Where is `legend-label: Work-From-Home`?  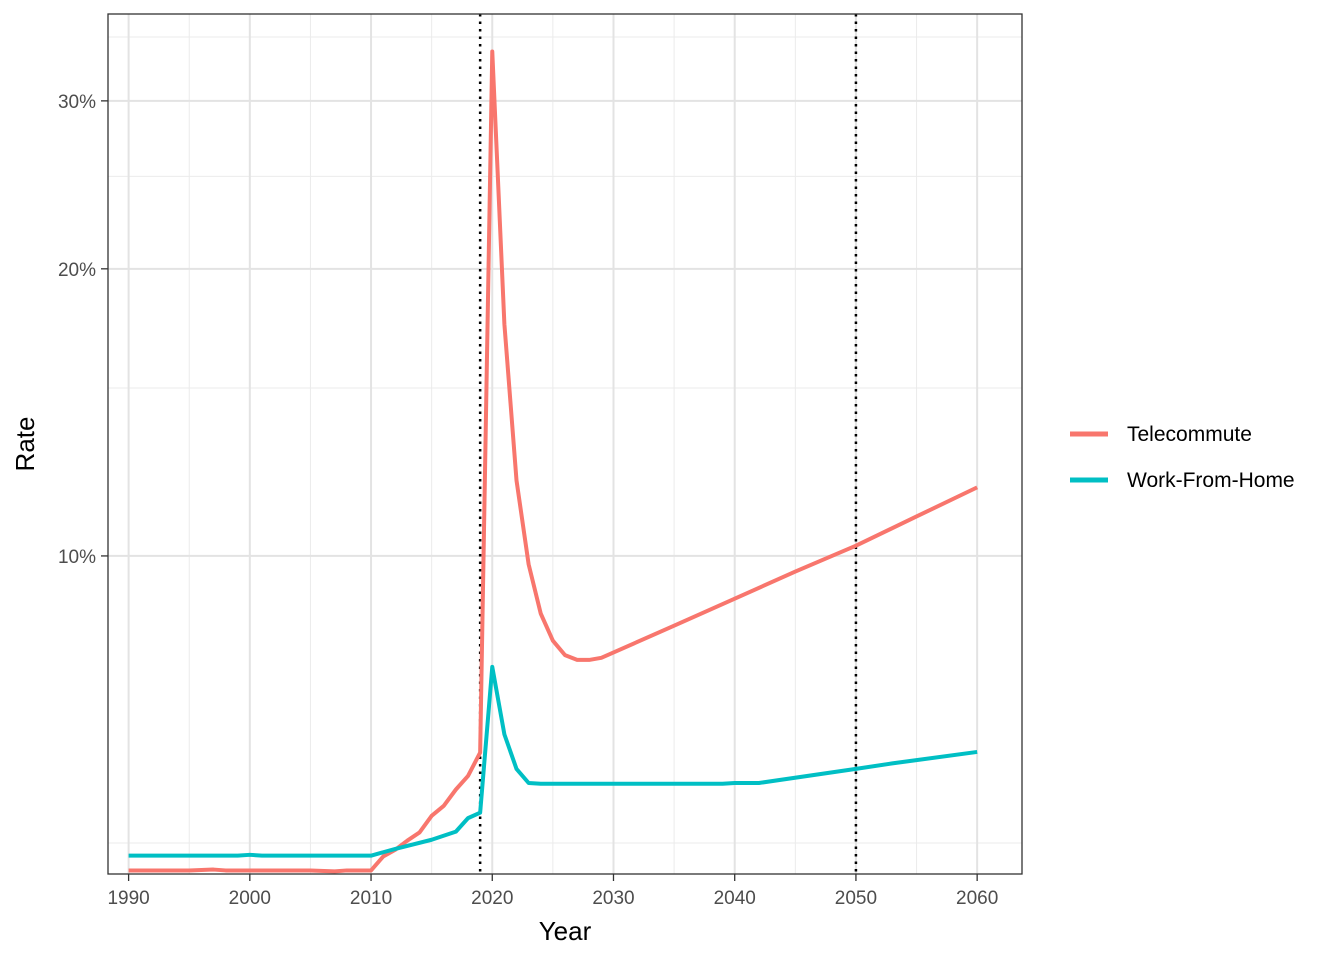
legend-label: Work-From-Home is located at coordinates (1211, 480).